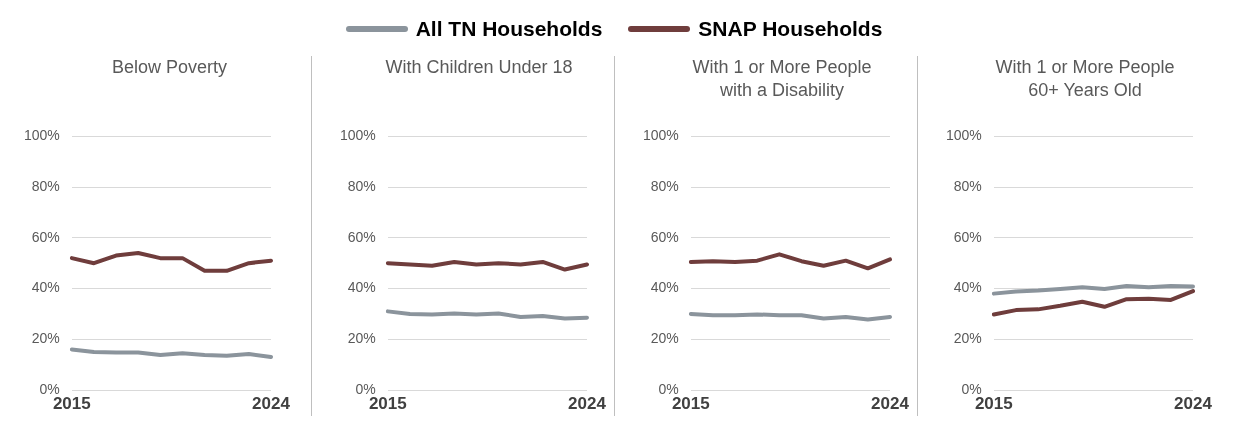 The image size is (1236, 435). Describe the element at coordinates (479, 67) in the screenshot. I see `chart-title: With Children Under 18` at that location.